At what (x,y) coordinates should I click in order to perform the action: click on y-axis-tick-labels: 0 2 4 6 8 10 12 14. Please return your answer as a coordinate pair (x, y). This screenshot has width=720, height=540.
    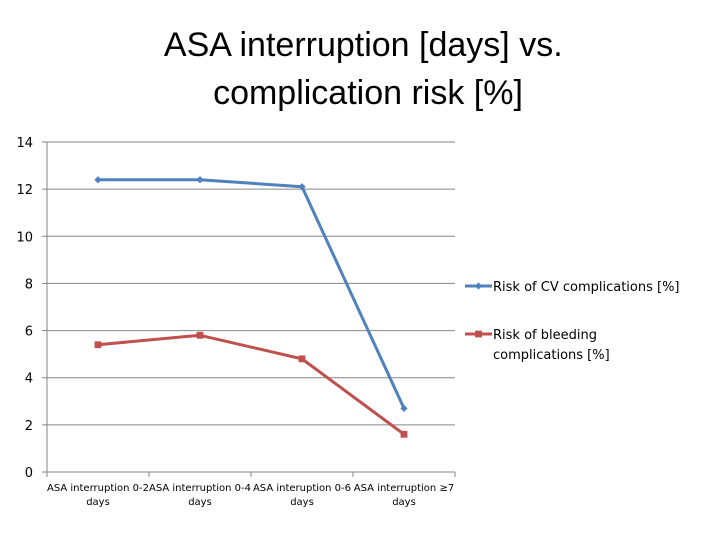
    Looking at the image, I should click on (24, 308).